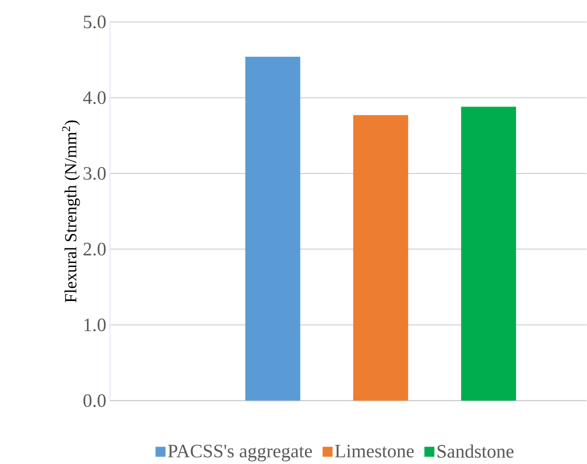 The height and width of the screenshot is (464, 587). Describe the element at coordinates (240, 453) in the screenshot. I see `legend-label: PACSS's aggregate` at that location.